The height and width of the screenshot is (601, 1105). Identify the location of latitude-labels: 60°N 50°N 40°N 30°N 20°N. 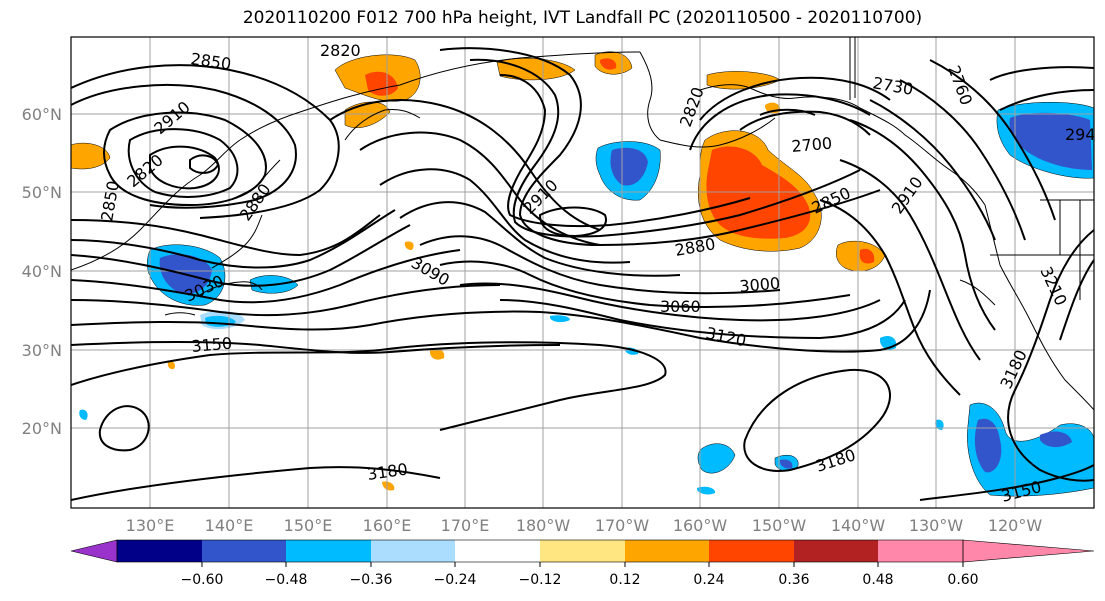
(42, 271).